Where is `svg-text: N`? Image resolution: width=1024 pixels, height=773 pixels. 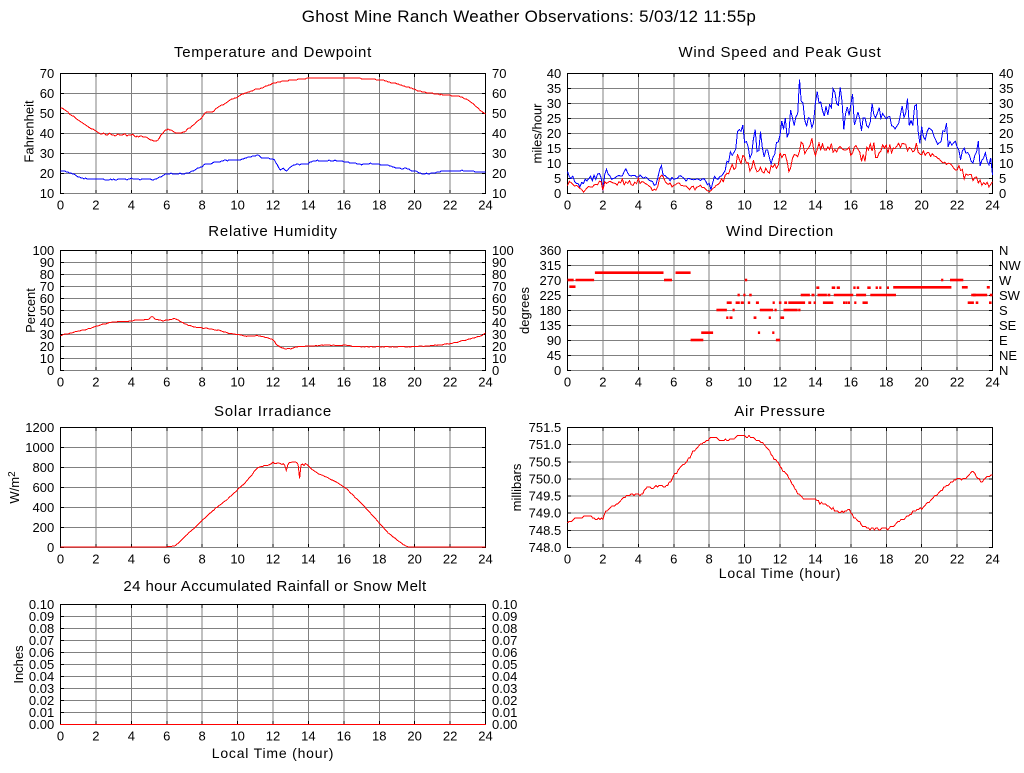
svg-text: N is located at coordinates (1003, 250).